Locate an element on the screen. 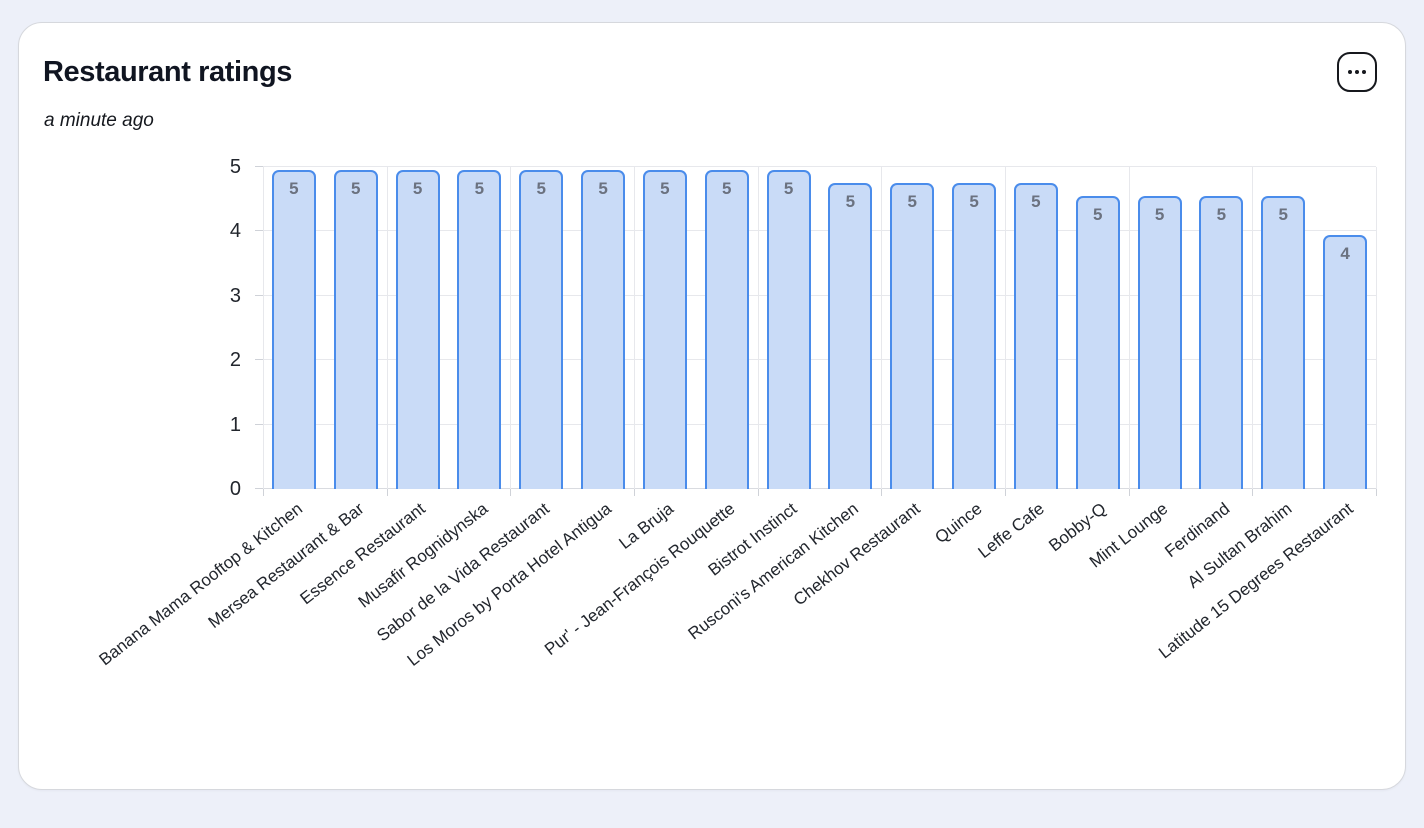 Image resolution: width=1424 pixels, height=828 pixels. bar: 4 is located at coordinates (1345, 361).